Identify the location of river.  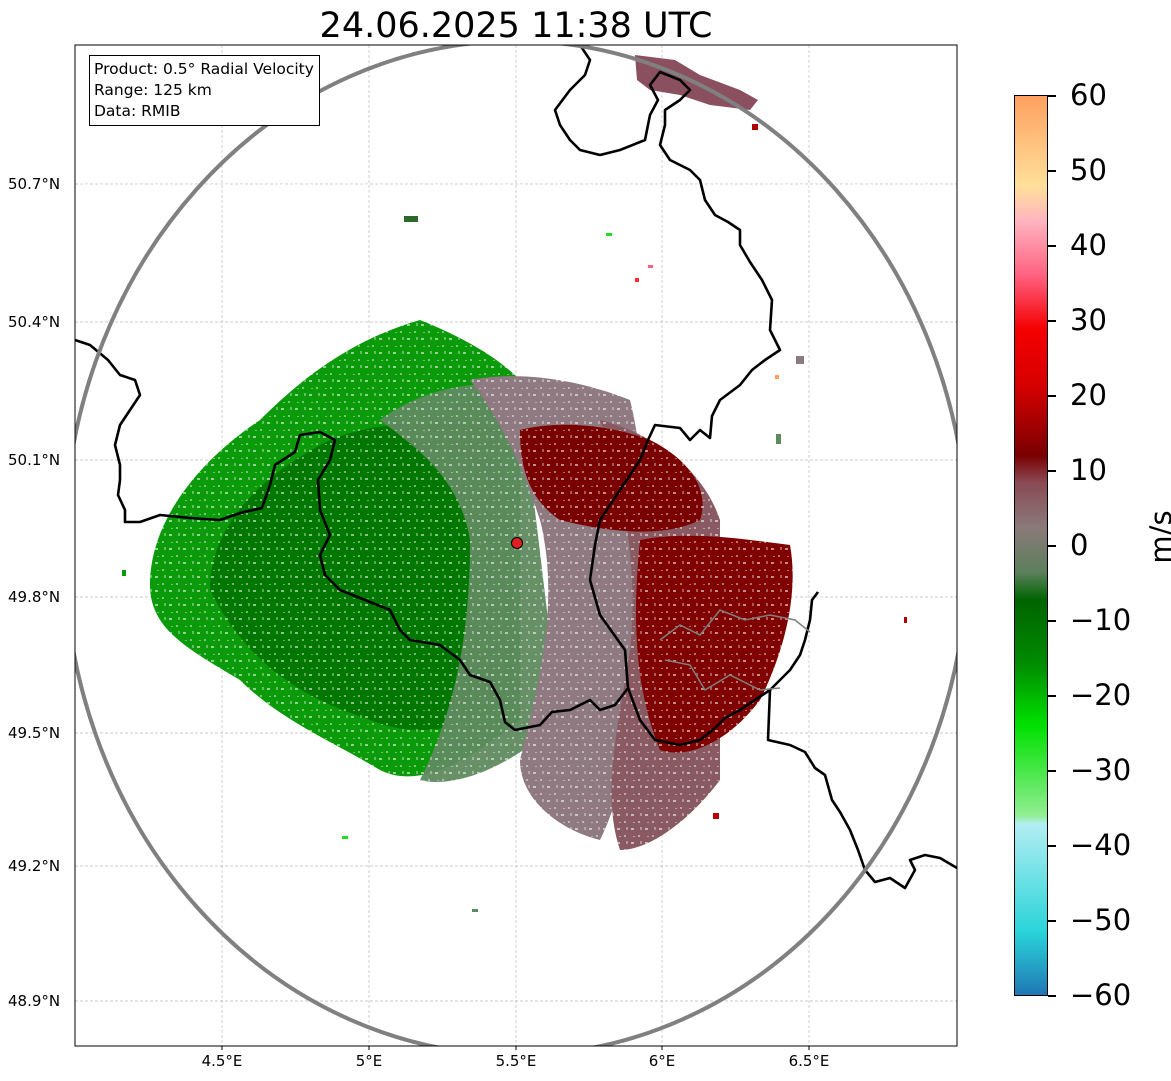
(735, 650).